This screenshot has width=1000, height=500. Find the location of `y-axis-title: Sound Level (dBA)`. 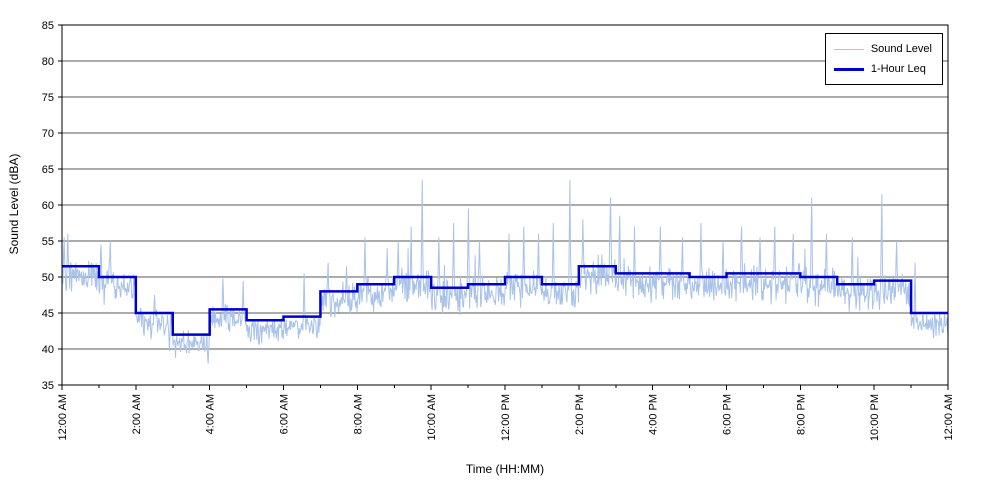

y-axis-title: Sound Level (dBA) is located at coordinates (14, 204).